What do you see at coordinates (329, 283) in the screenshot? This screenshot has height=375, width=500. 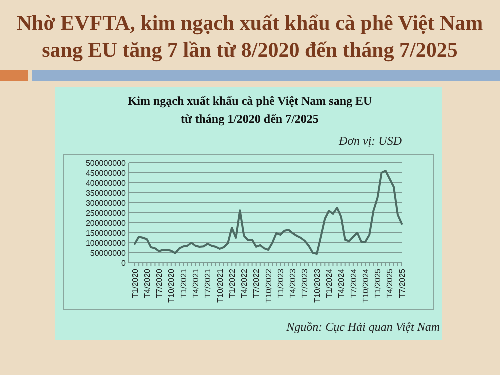 I see `x-tick-label: T1/2024` at bounding box center [329, 283].